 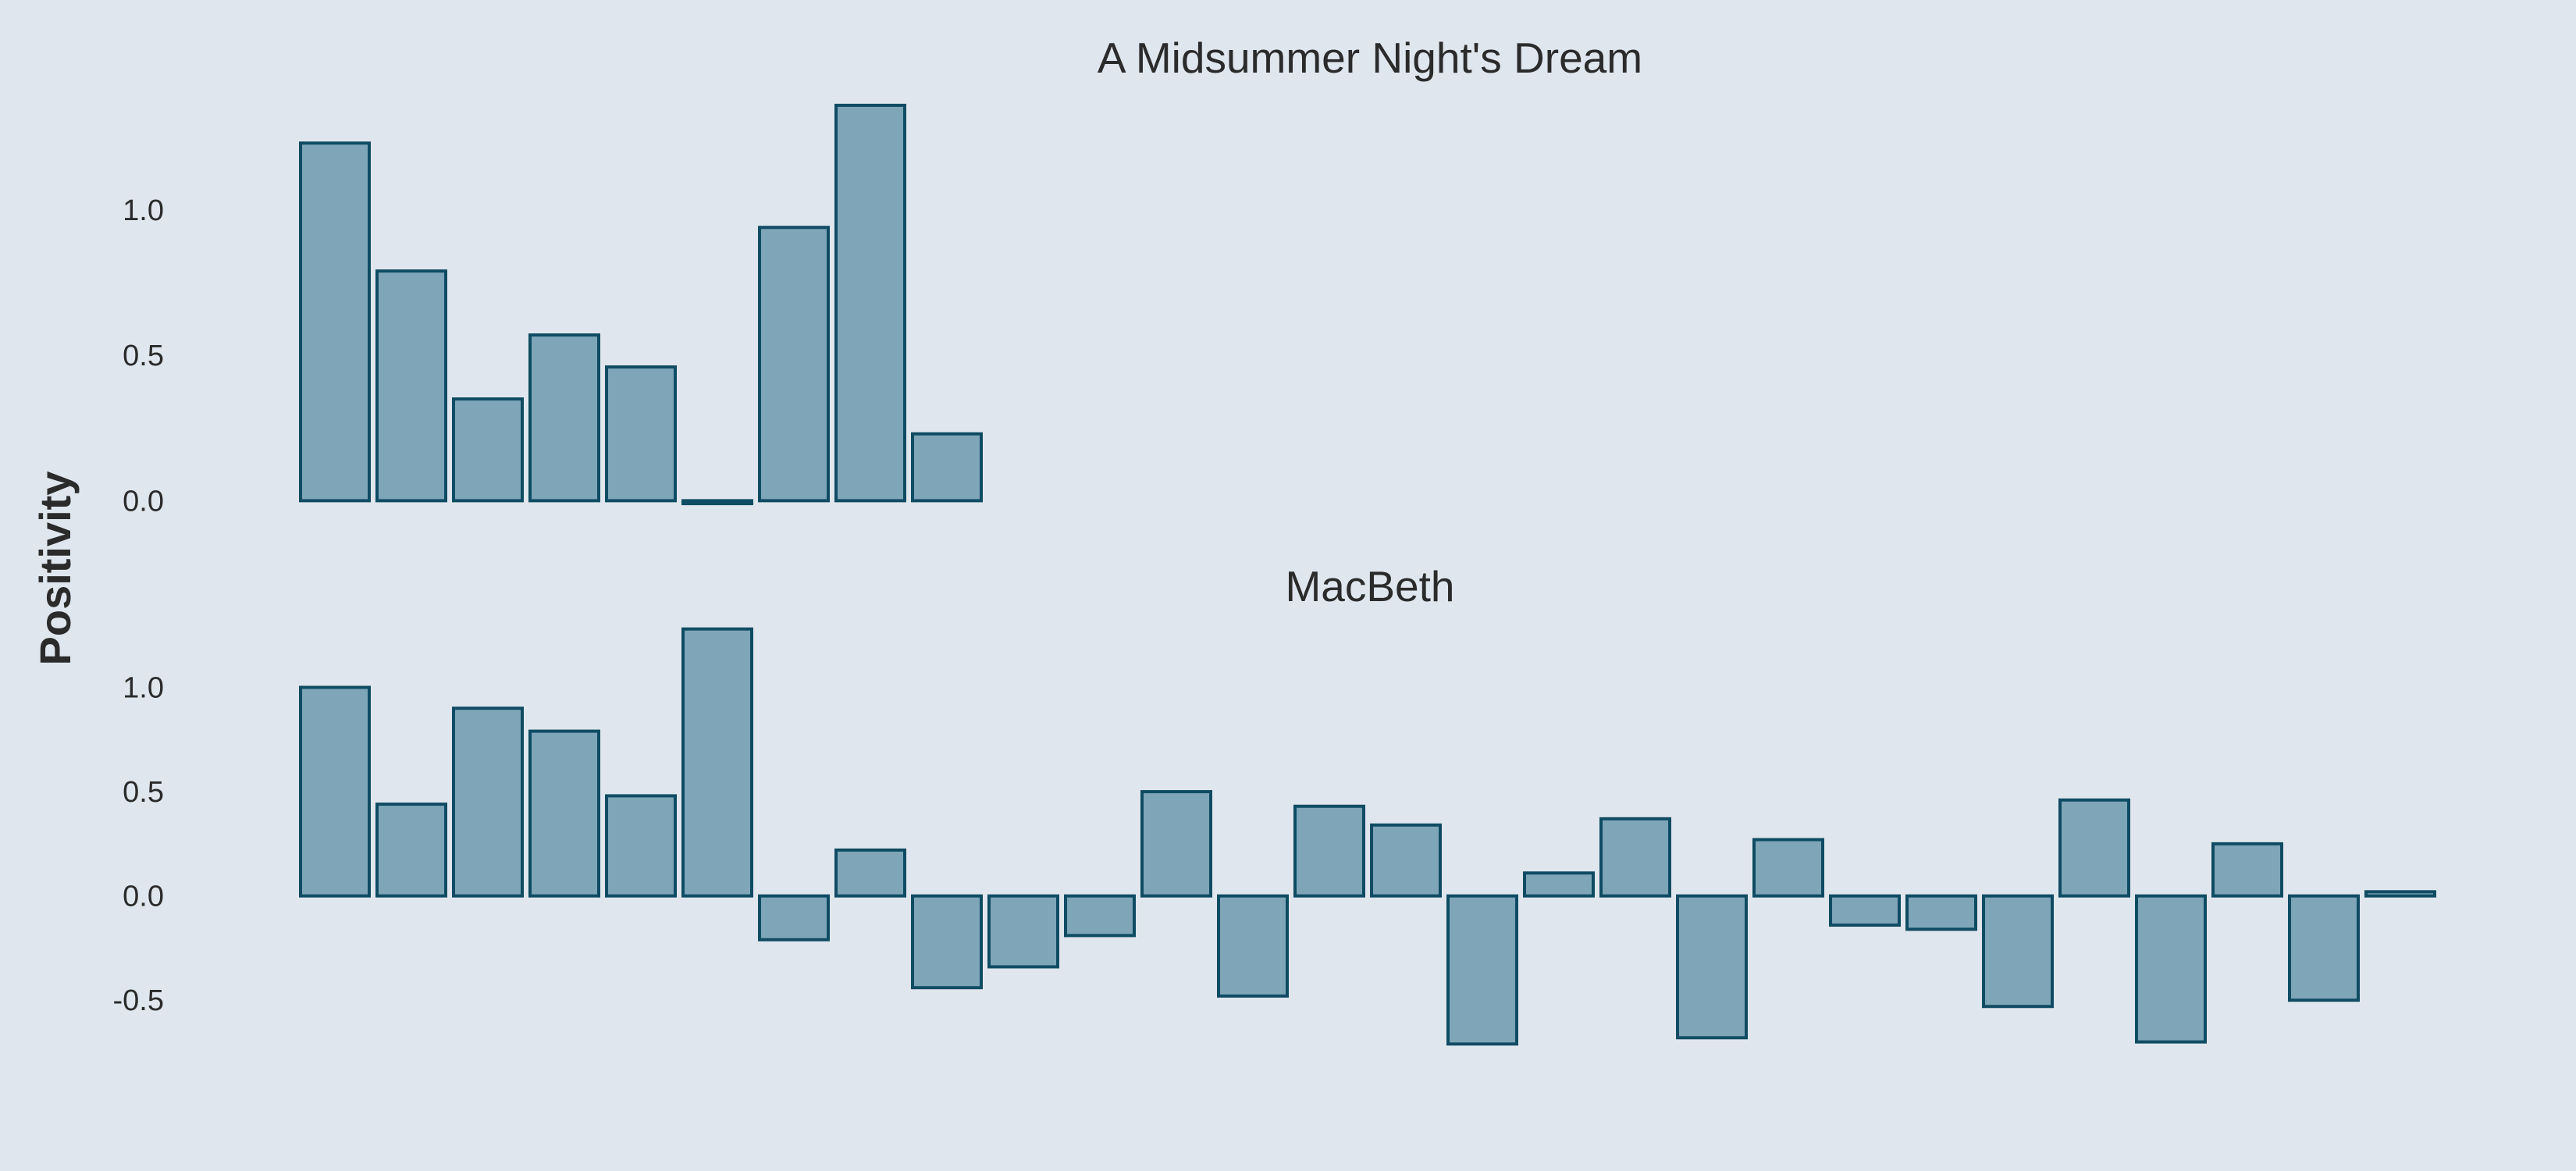 I want to click on y-tick-label: -0.5, so click(x=138, y=1000).